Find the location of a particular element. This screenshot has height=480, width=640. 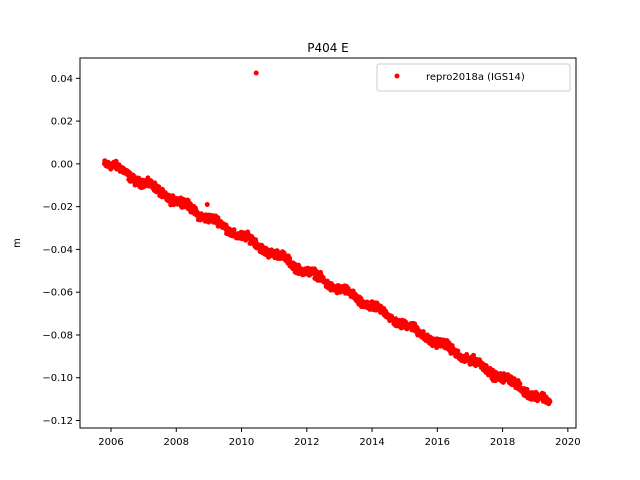

legend: repro2018a (IGS14) is located at coordinates (473, 77).